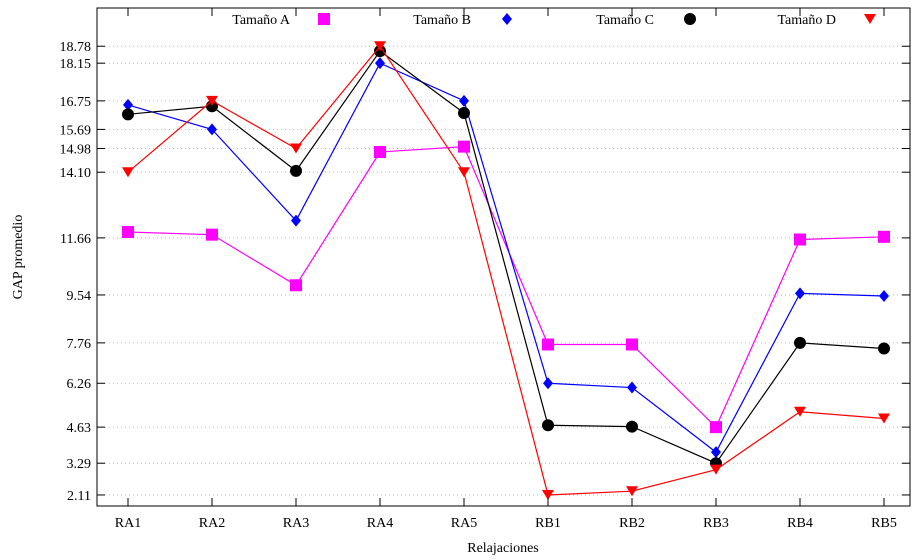  Describe the element at coordinates (212, 523) in the screenshot. I see `x-tick-label: RA2` at that location.